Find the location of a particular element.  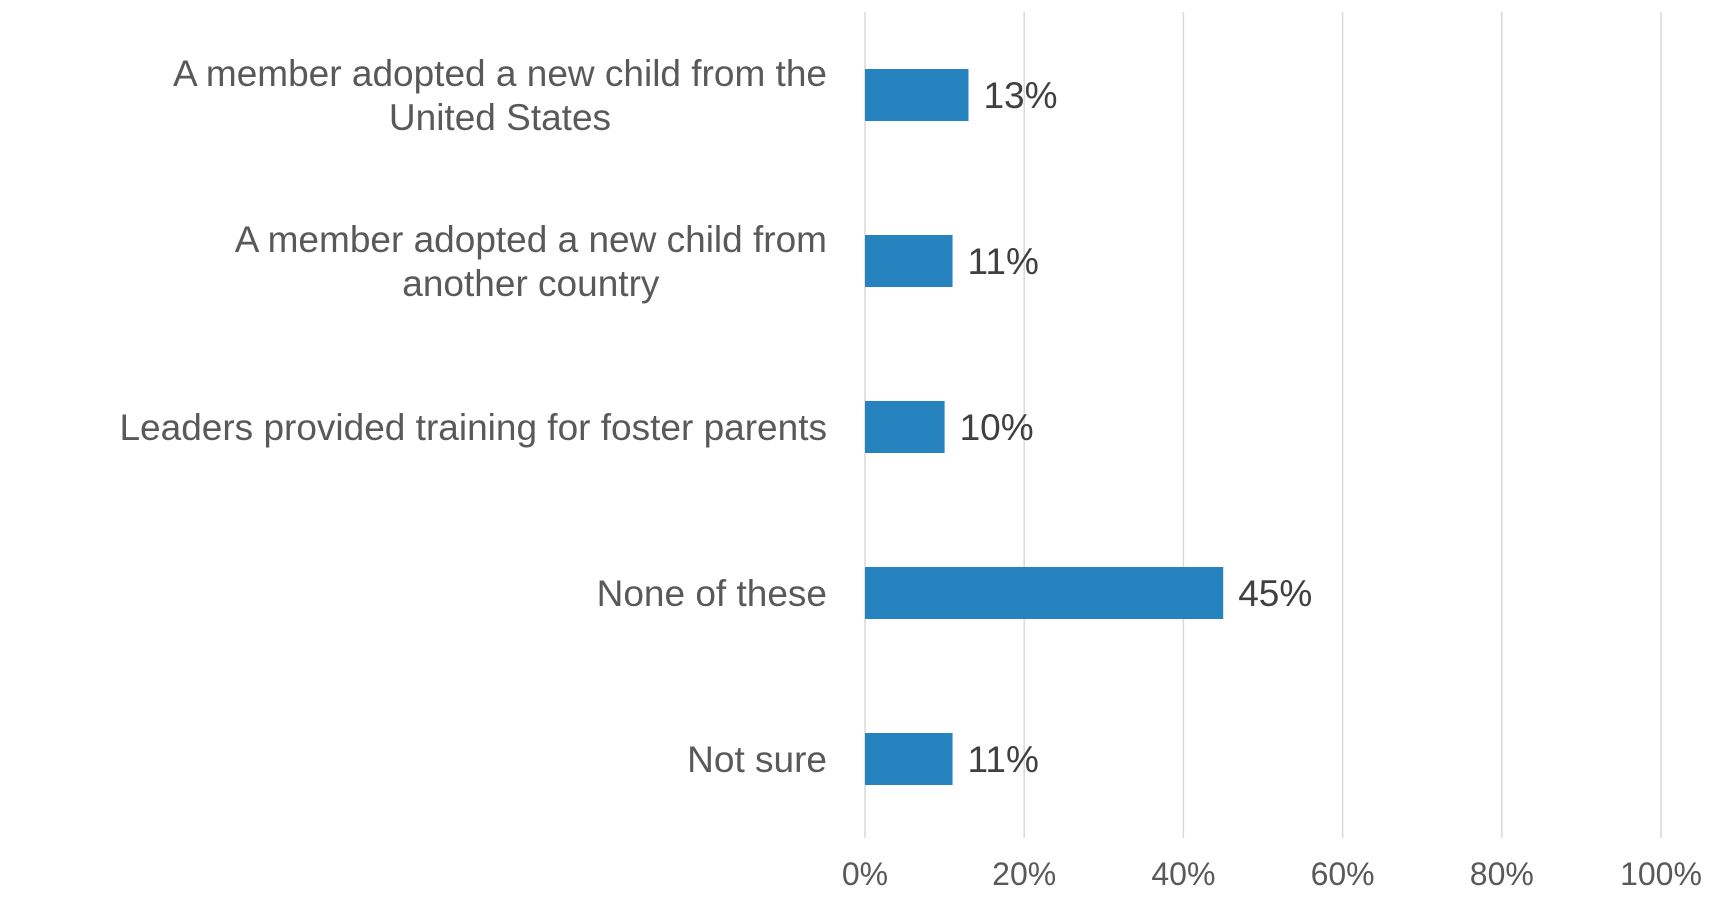

category-label: None of these is located at coordinates (712, 593).